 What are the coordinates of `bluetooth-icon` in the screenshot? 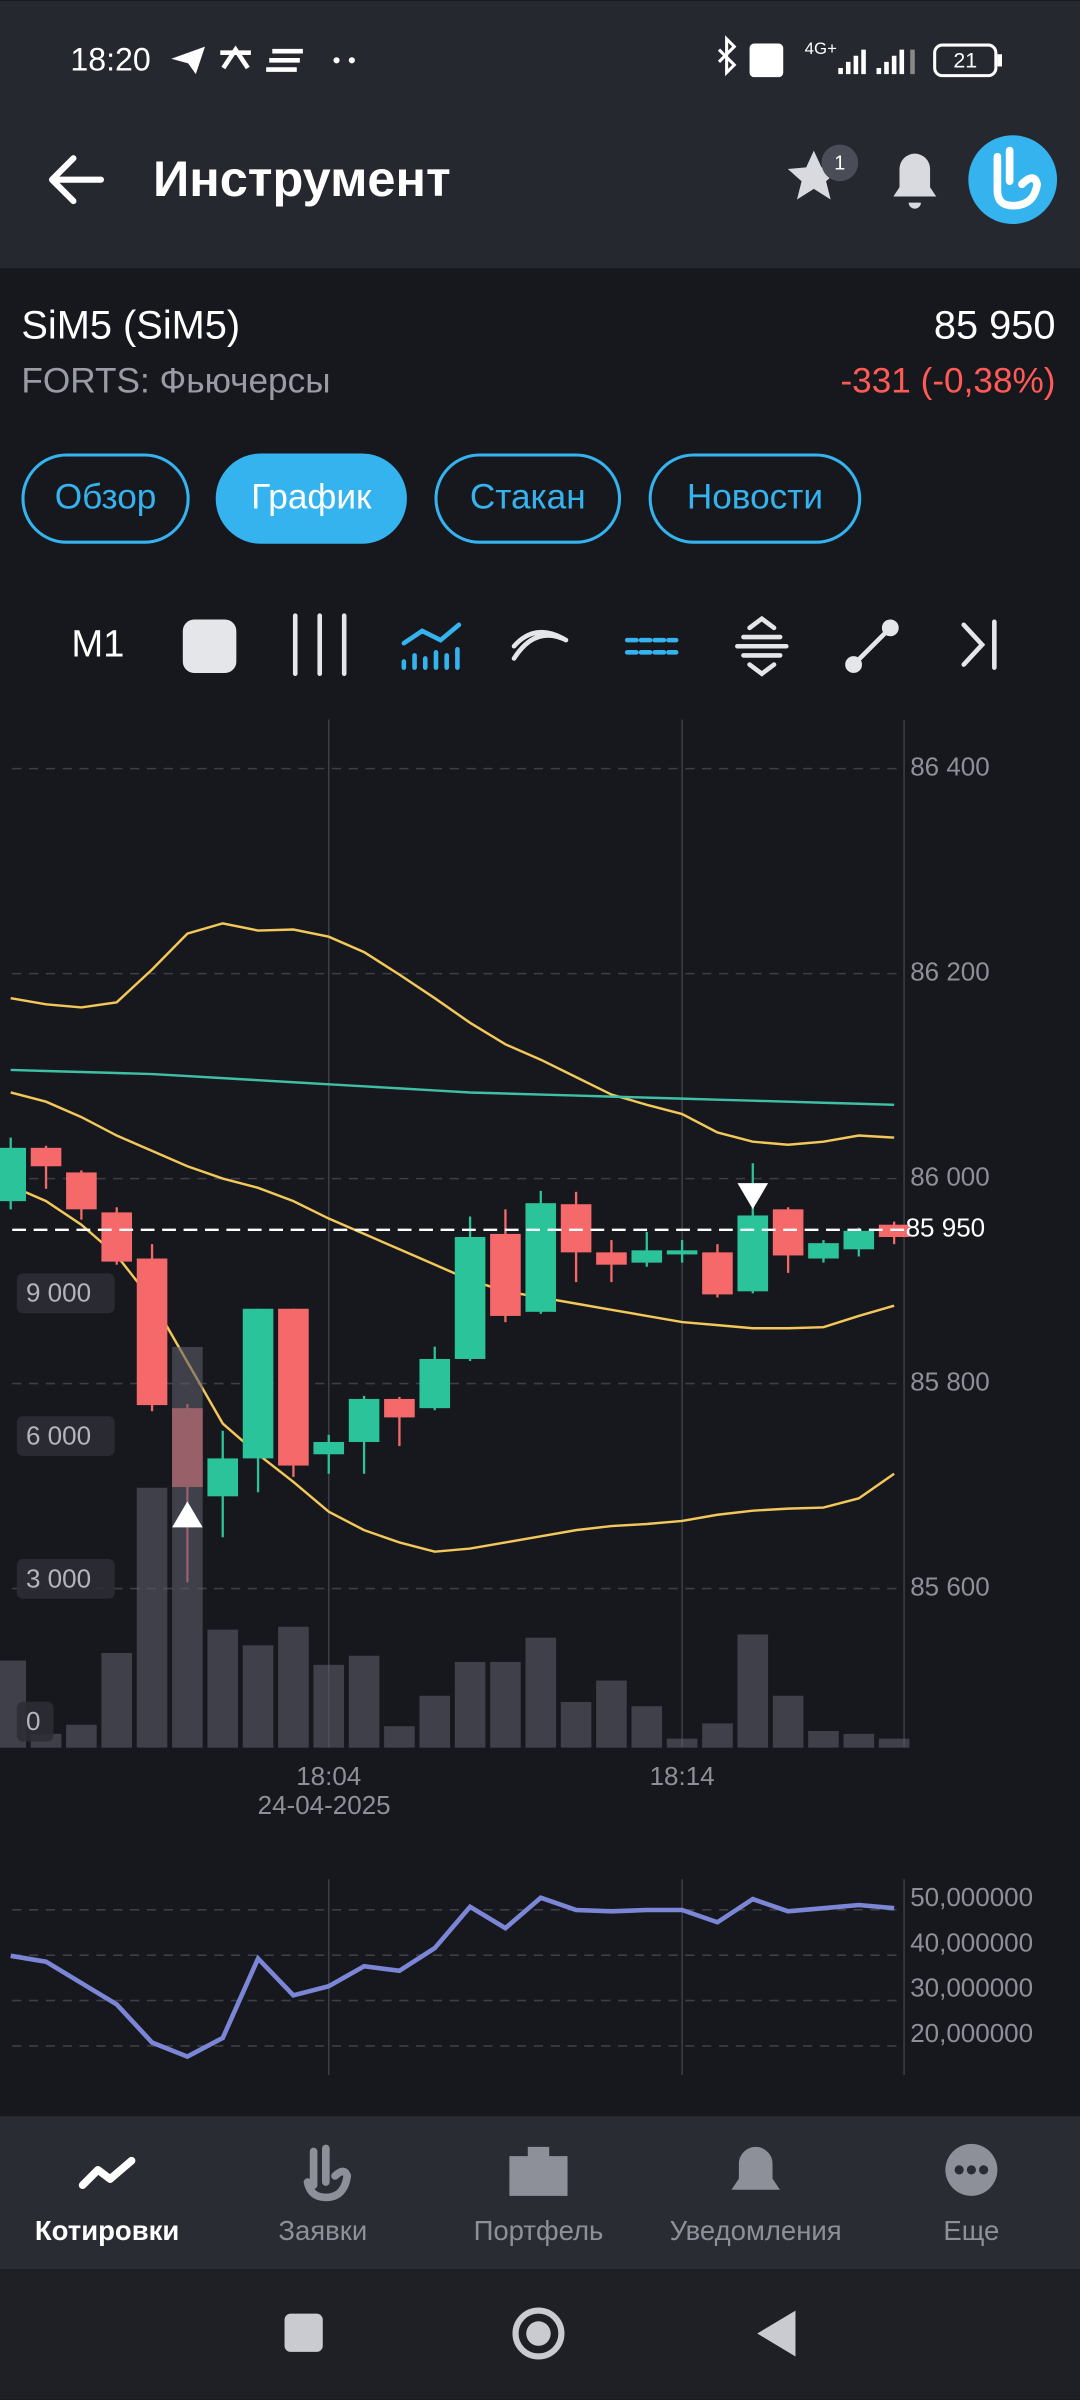 It's located at (727, 56).